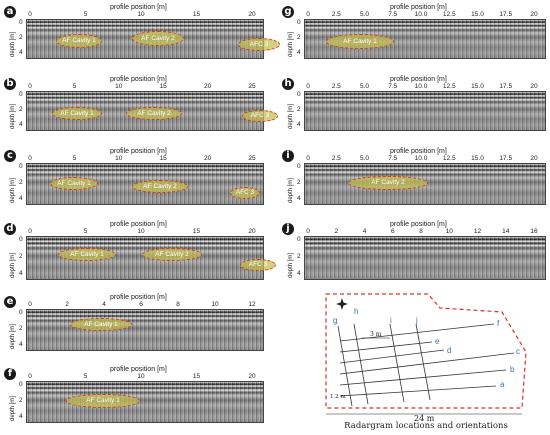  What do you see at coordinates (10, 302) in the screenshot?
I see `panel-badge: e` at bounding box center [10, 302].